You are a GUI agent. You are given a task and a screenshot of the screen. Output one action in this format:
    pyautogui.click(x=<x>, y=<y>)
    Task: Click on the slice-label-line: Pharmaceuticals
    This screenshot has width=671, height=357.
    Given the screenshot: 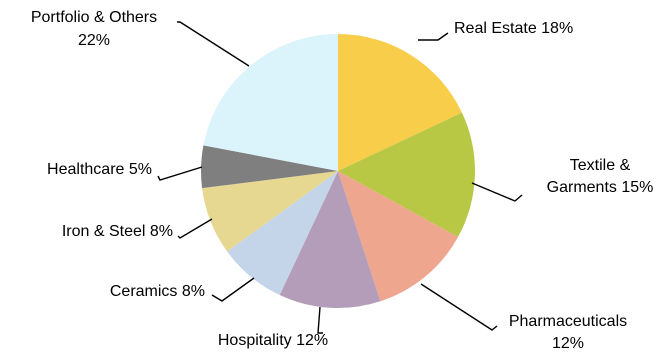 What is the action you would take?
    pyautogui.click(x=568, y=321)
    